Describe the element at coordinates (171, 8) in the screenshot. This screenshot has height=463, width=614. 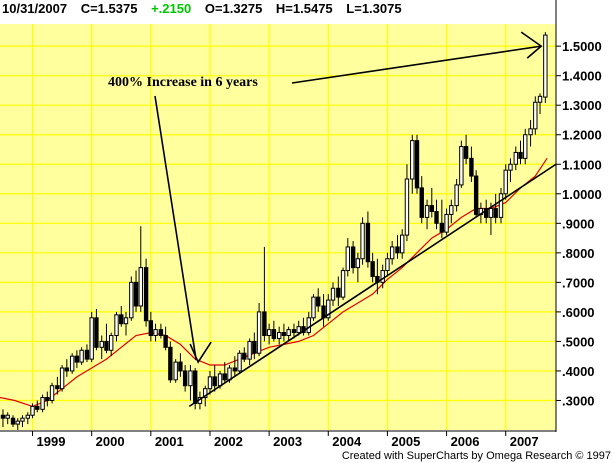
I see `header-change: +.2150` at that location.